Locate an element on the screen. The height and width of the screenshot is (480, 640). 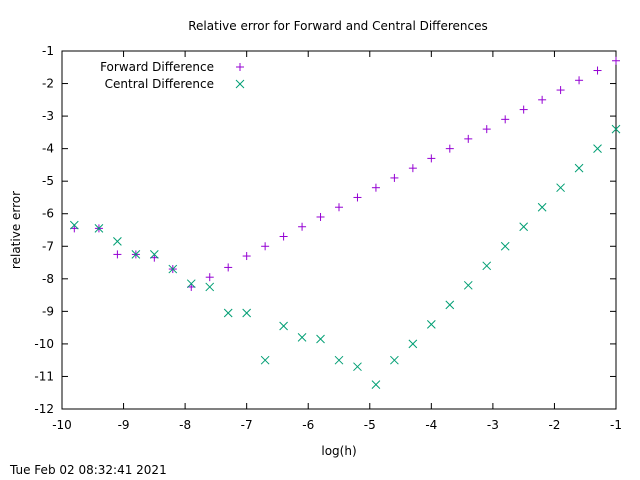
y-tick-label: -7 is located at coordinates (48, 246).